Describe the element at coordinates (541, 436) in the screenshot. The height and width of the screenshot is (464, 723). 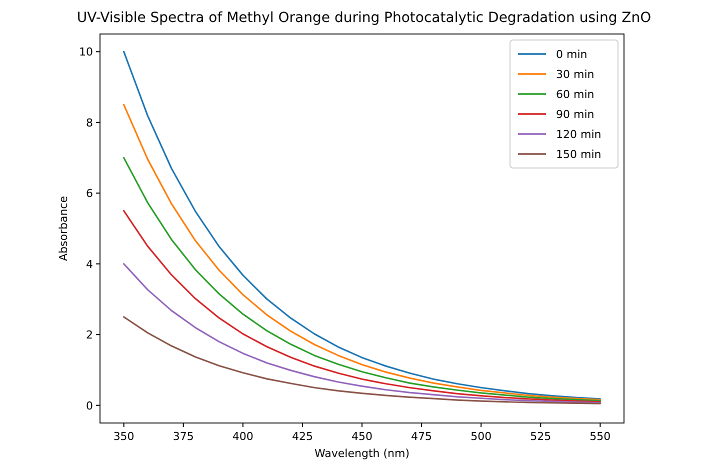
I see `x-tick-label: 525` at that location.